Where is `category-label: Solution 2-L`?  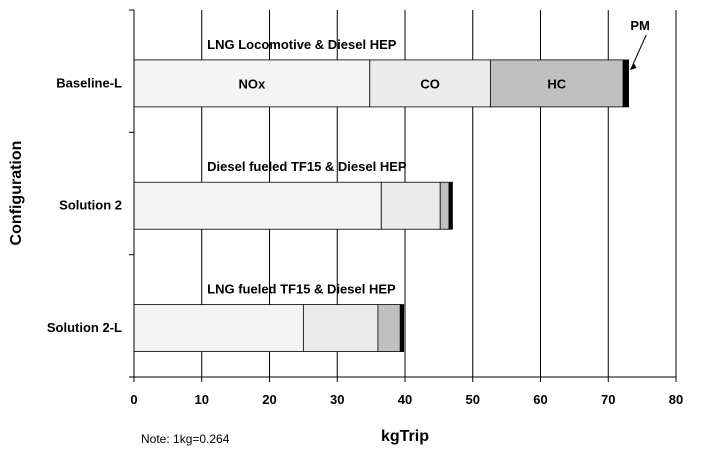 category-label: Solution 2-L is located at coordinates (84, 327).